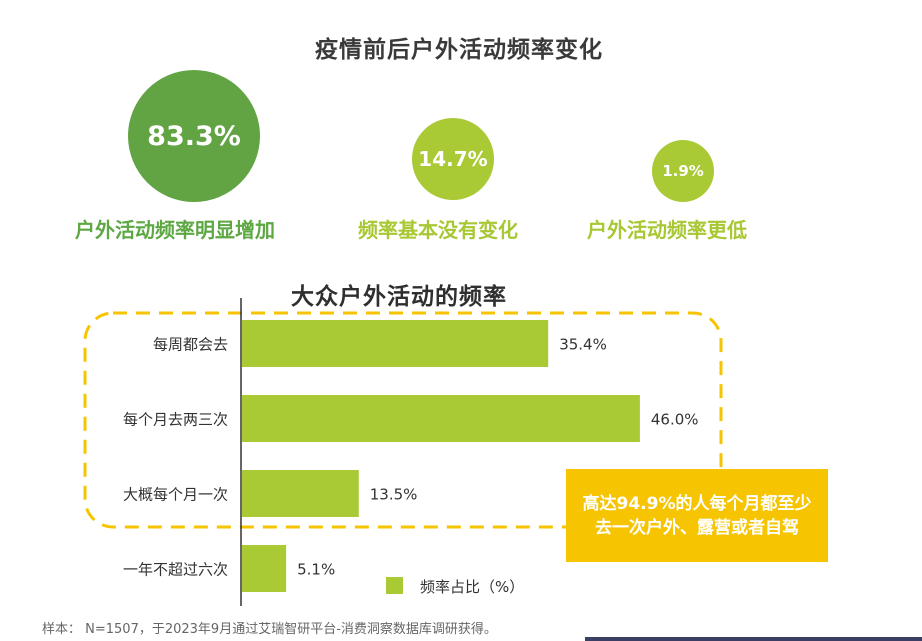 The height and width of the screenshot is (641, 922). What do you see at coordinates (438, 230) in the screenshot?
I see `stat-label-unchanged: 频率基本没有变化` at bounding box center [438, 230].